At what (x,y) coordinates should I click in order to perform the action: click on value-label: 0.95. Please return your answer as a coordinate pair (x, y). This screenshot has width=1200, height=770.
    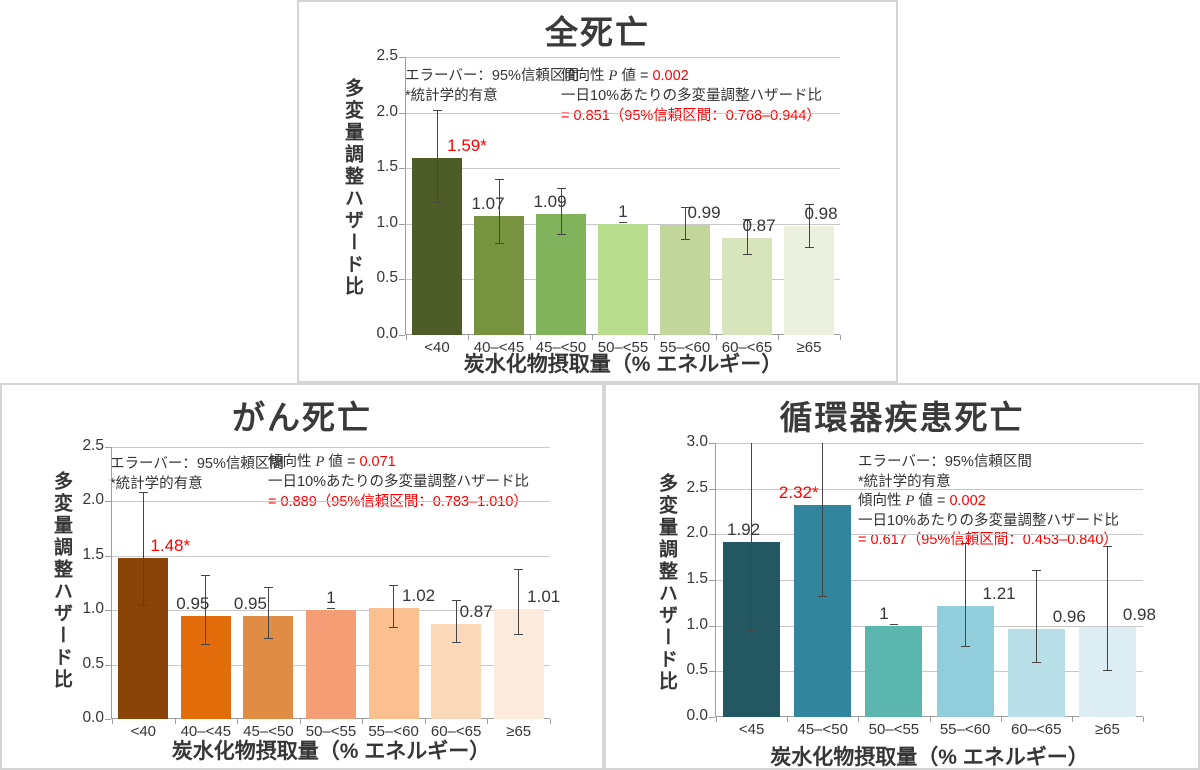
    Looking at the image, I should click on (193, 603).